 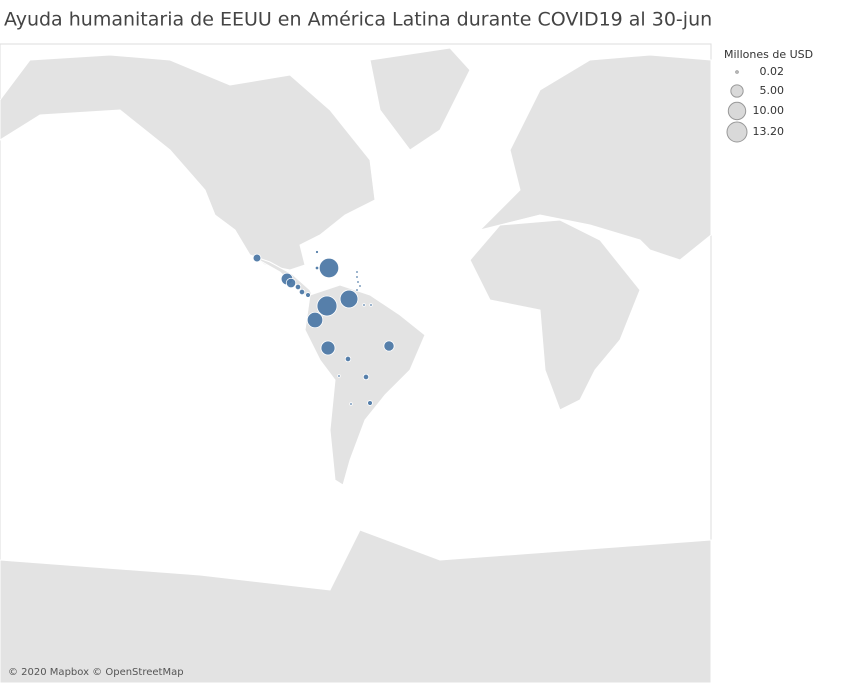 What do you see at coordinates (768, 54) in the screenshot?
I see `legend-title: Millones de USD` at bounding box center [768, 54].